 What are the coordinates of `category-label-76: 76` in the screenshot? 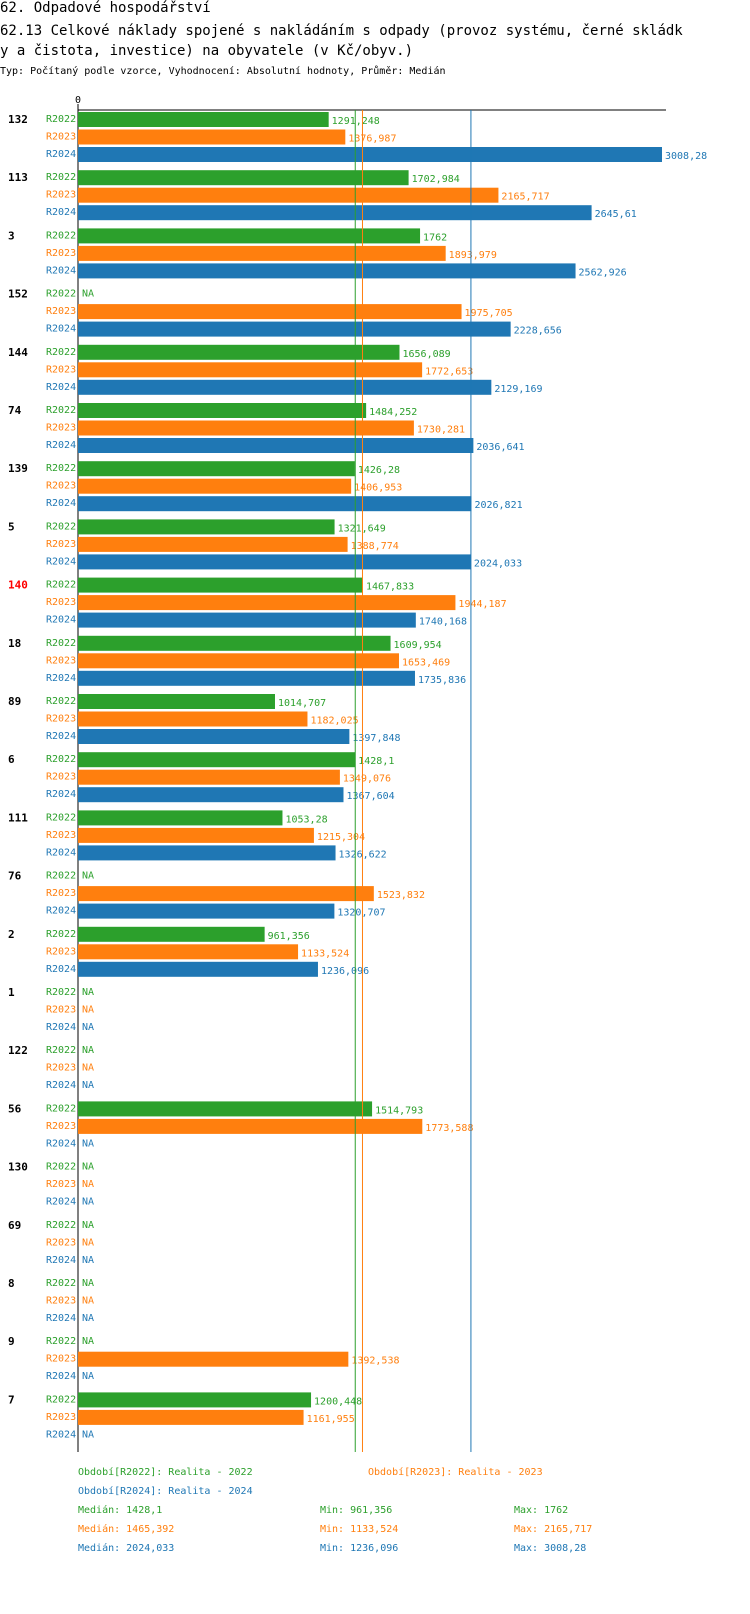 It's located at (15, 876).